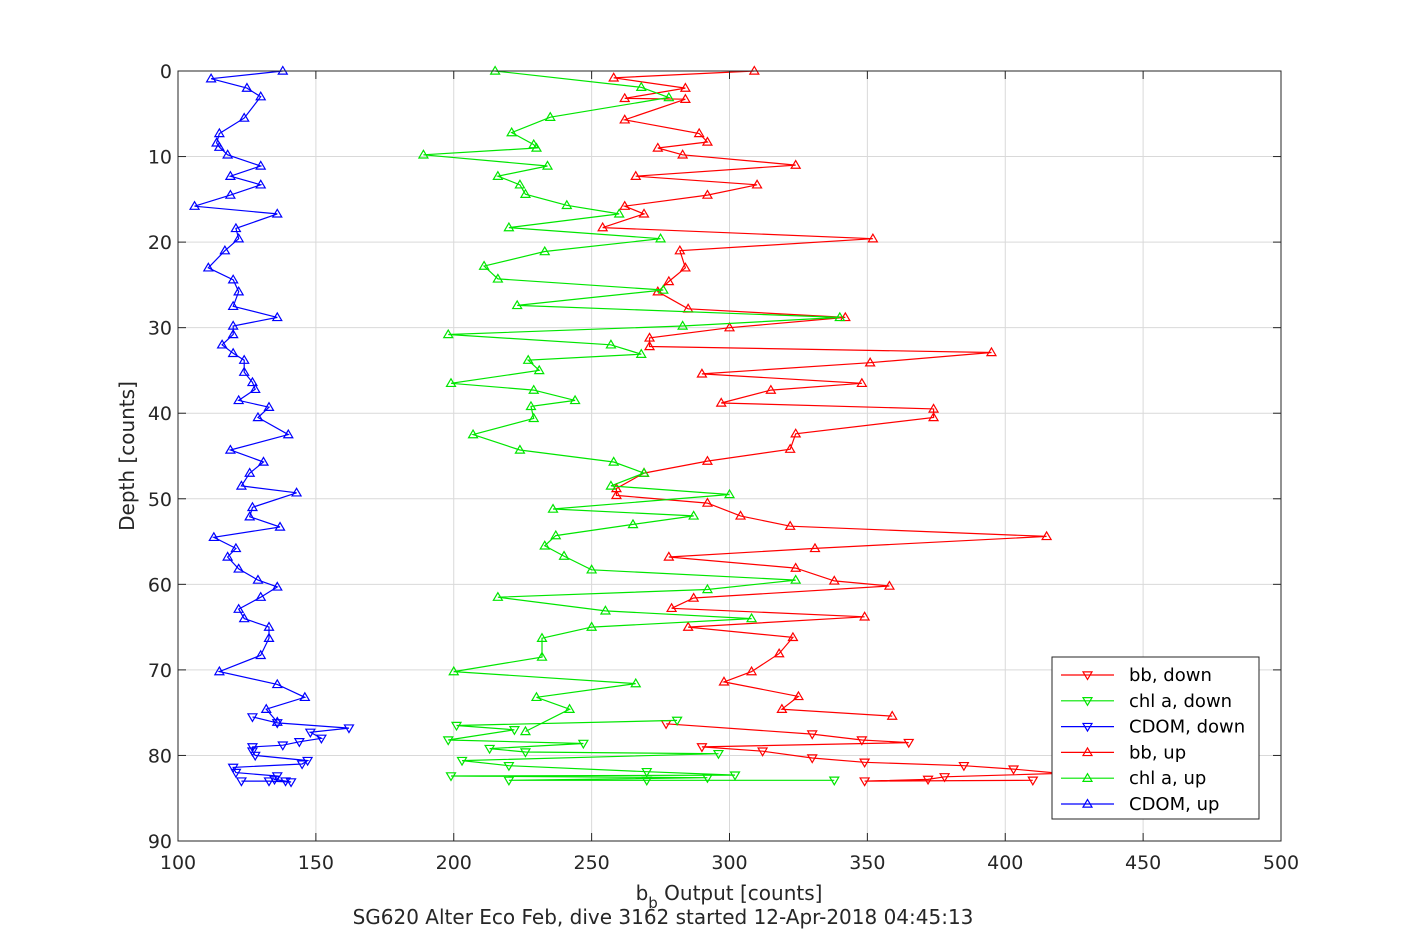 This screenshot has height=945, width=1417. I want to click on x-axis-label-main: b, so click(642, 893).